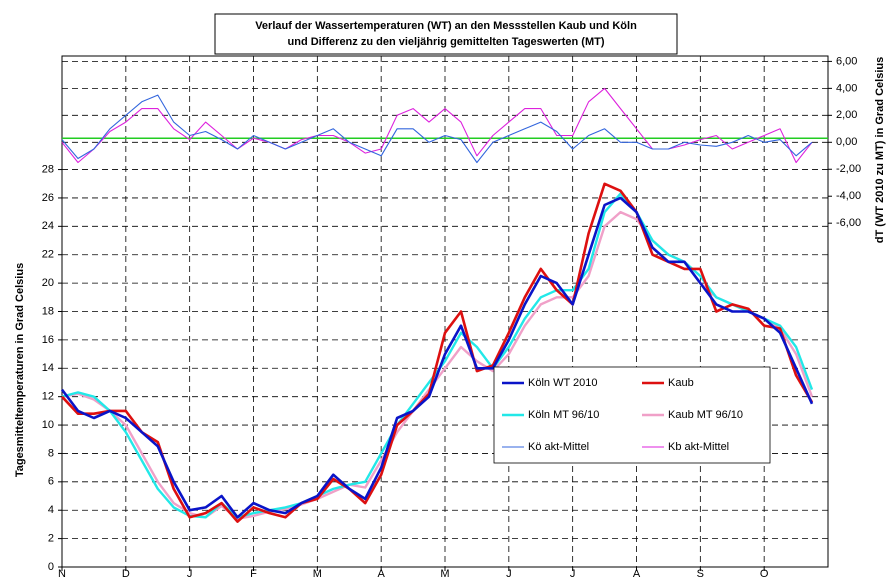 The width and height of the screenshot is (893, 580). Describe the element at coordinates (20, 370) in the screenshot. I see `y-axis-title: Tagesmitteltemperaturen in Grad Celsius` at that location.